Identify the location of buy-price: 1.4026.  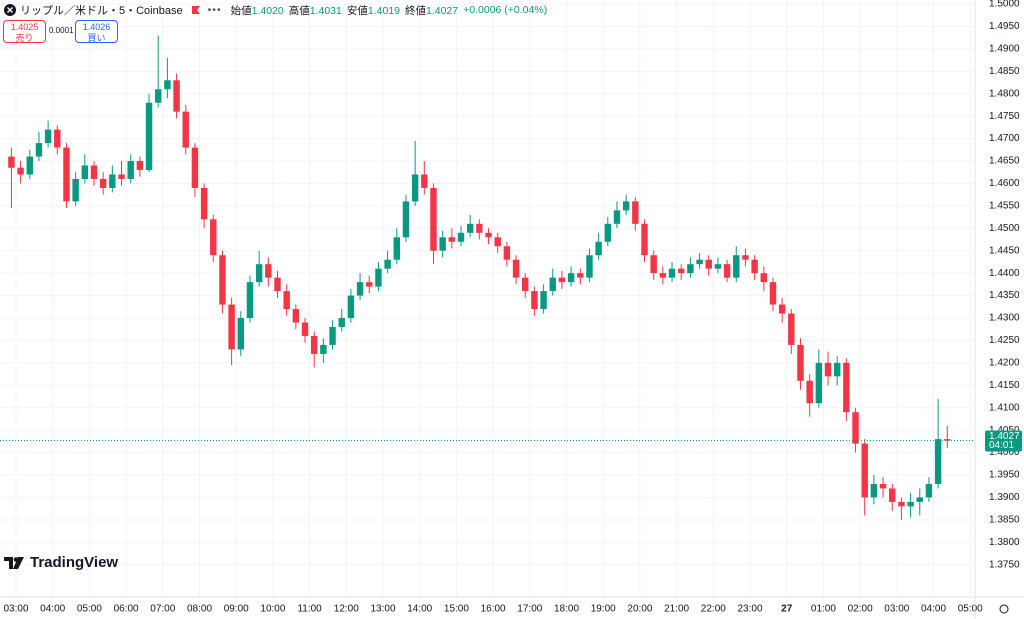
(96, 27).